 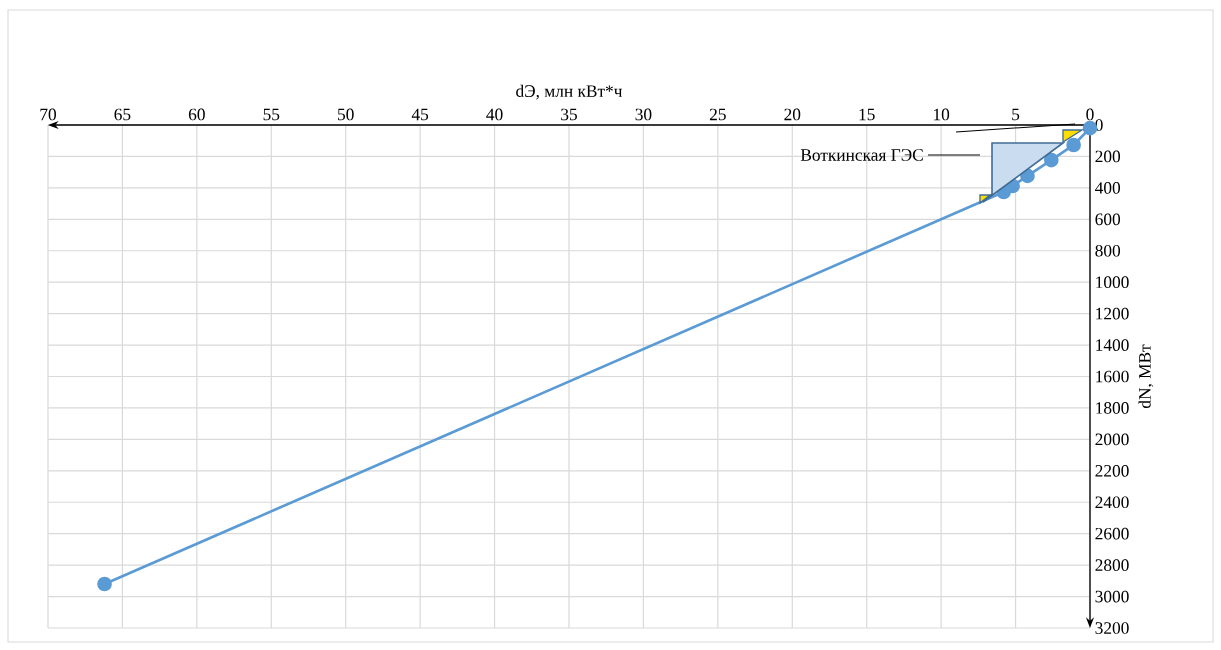 What do you see at coordinates (792, 114) in the screenshot?
I see `x-tick-label: 20` at bounding box center [792, 114].